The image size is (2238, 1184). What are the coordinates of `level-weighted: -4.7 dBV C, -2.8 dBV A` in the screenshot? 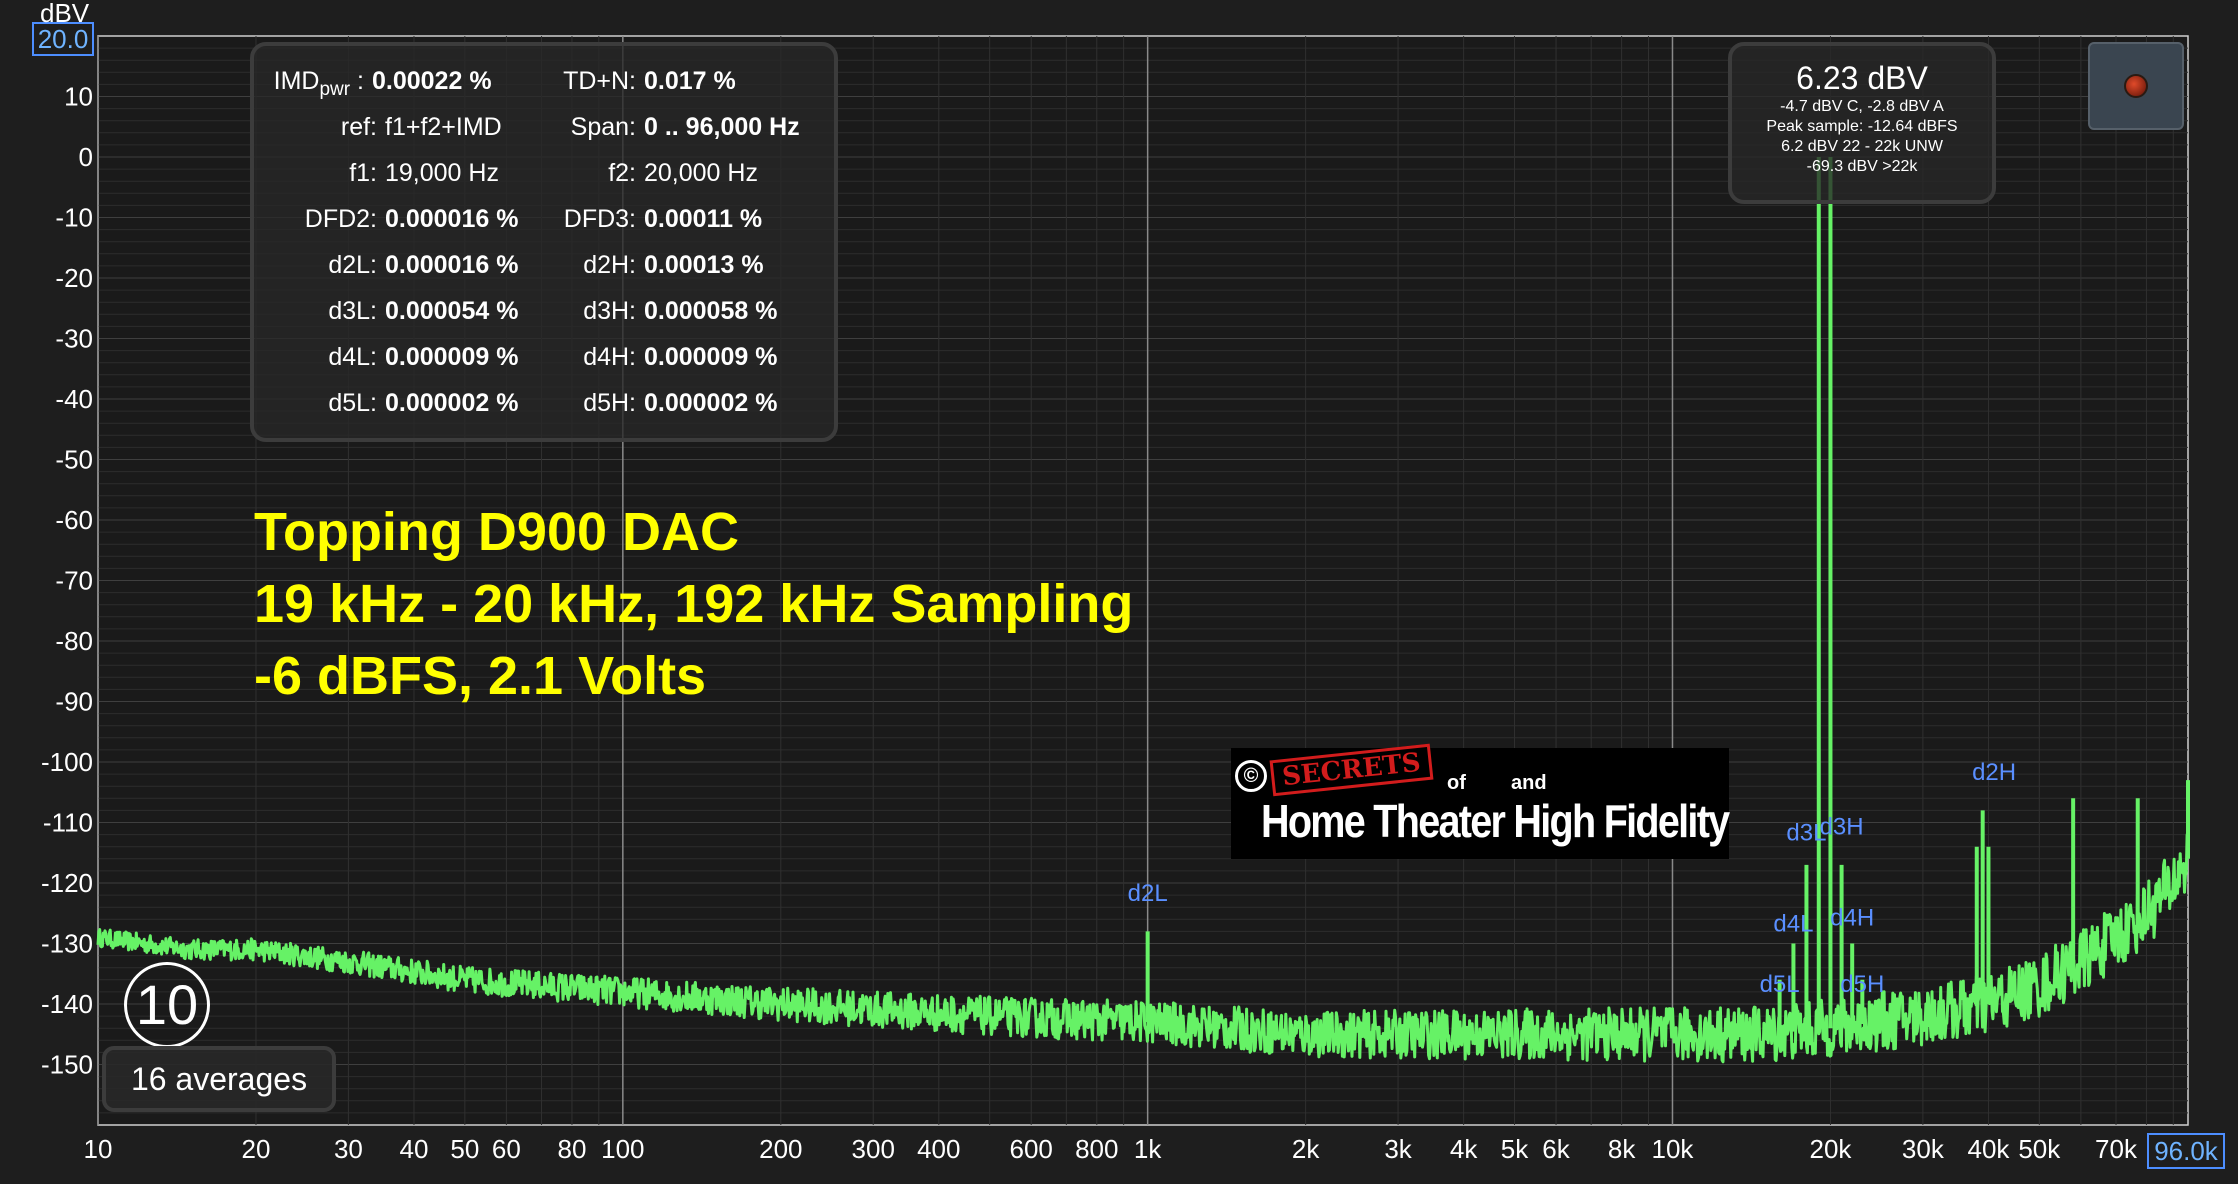 It's located at (1862, 106).